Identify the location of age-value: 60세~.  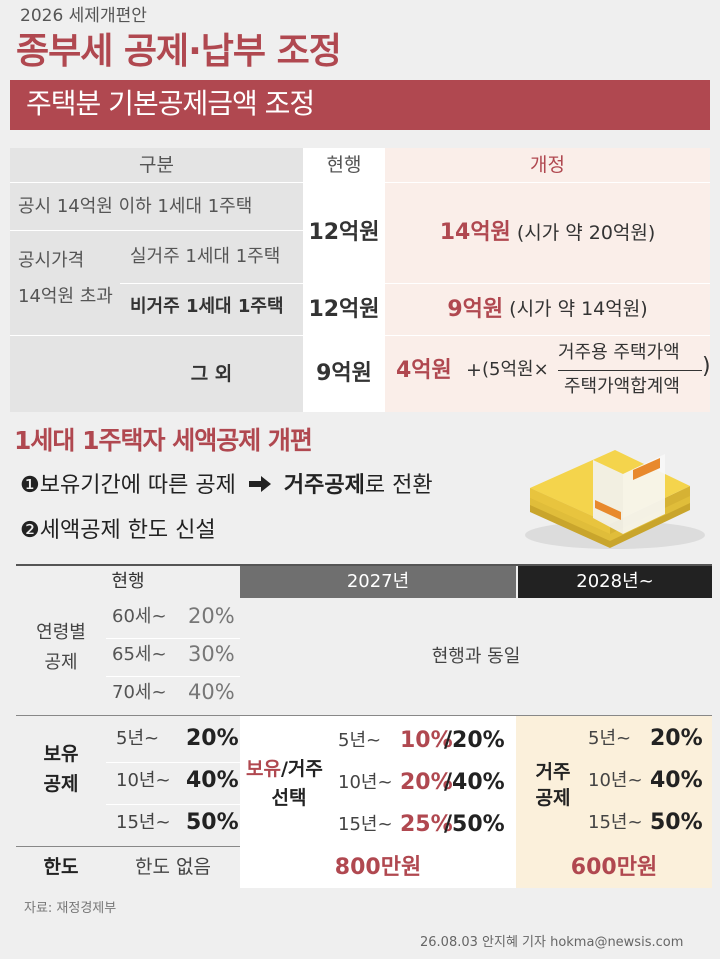
(139, 616).